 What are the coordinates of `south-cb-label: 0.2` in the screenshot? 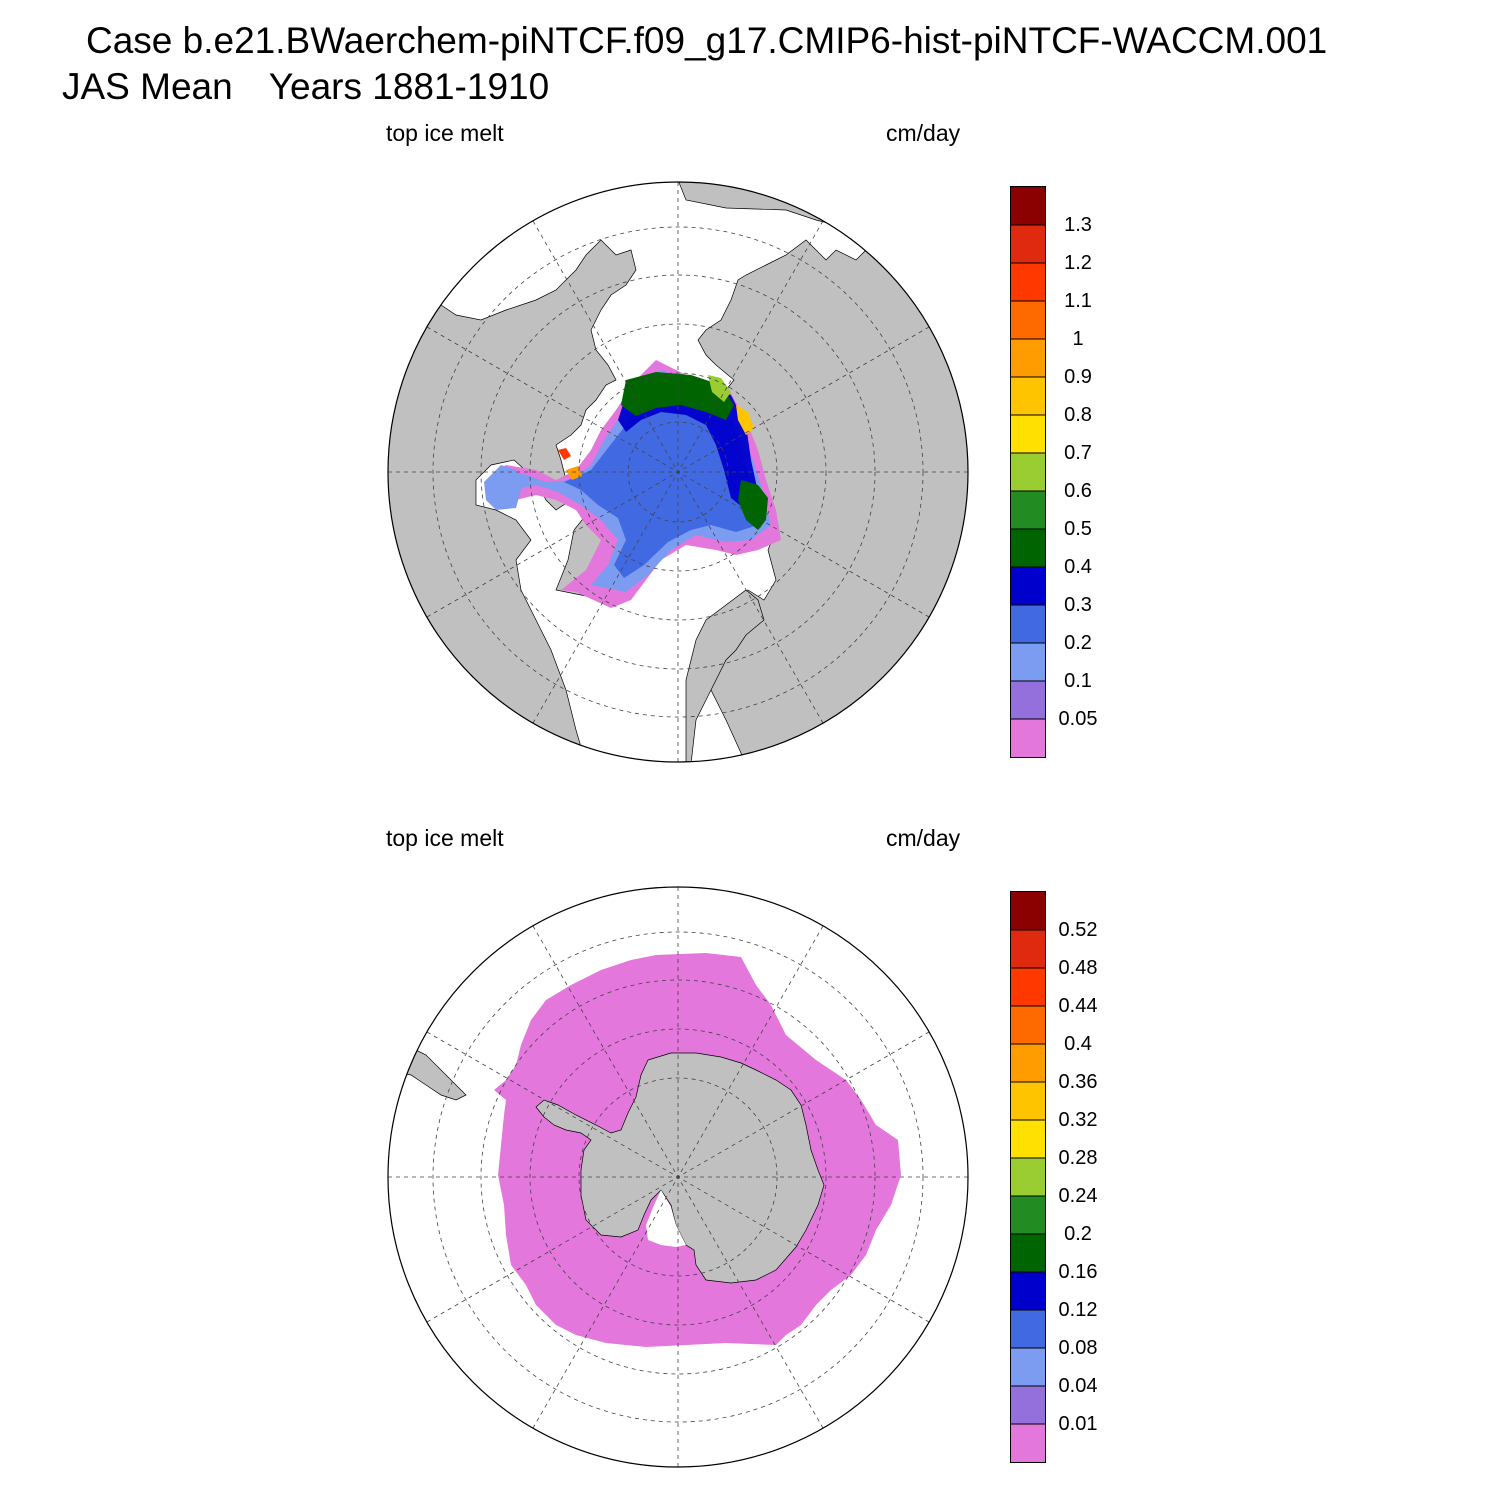 It's located at (1078, 1234).